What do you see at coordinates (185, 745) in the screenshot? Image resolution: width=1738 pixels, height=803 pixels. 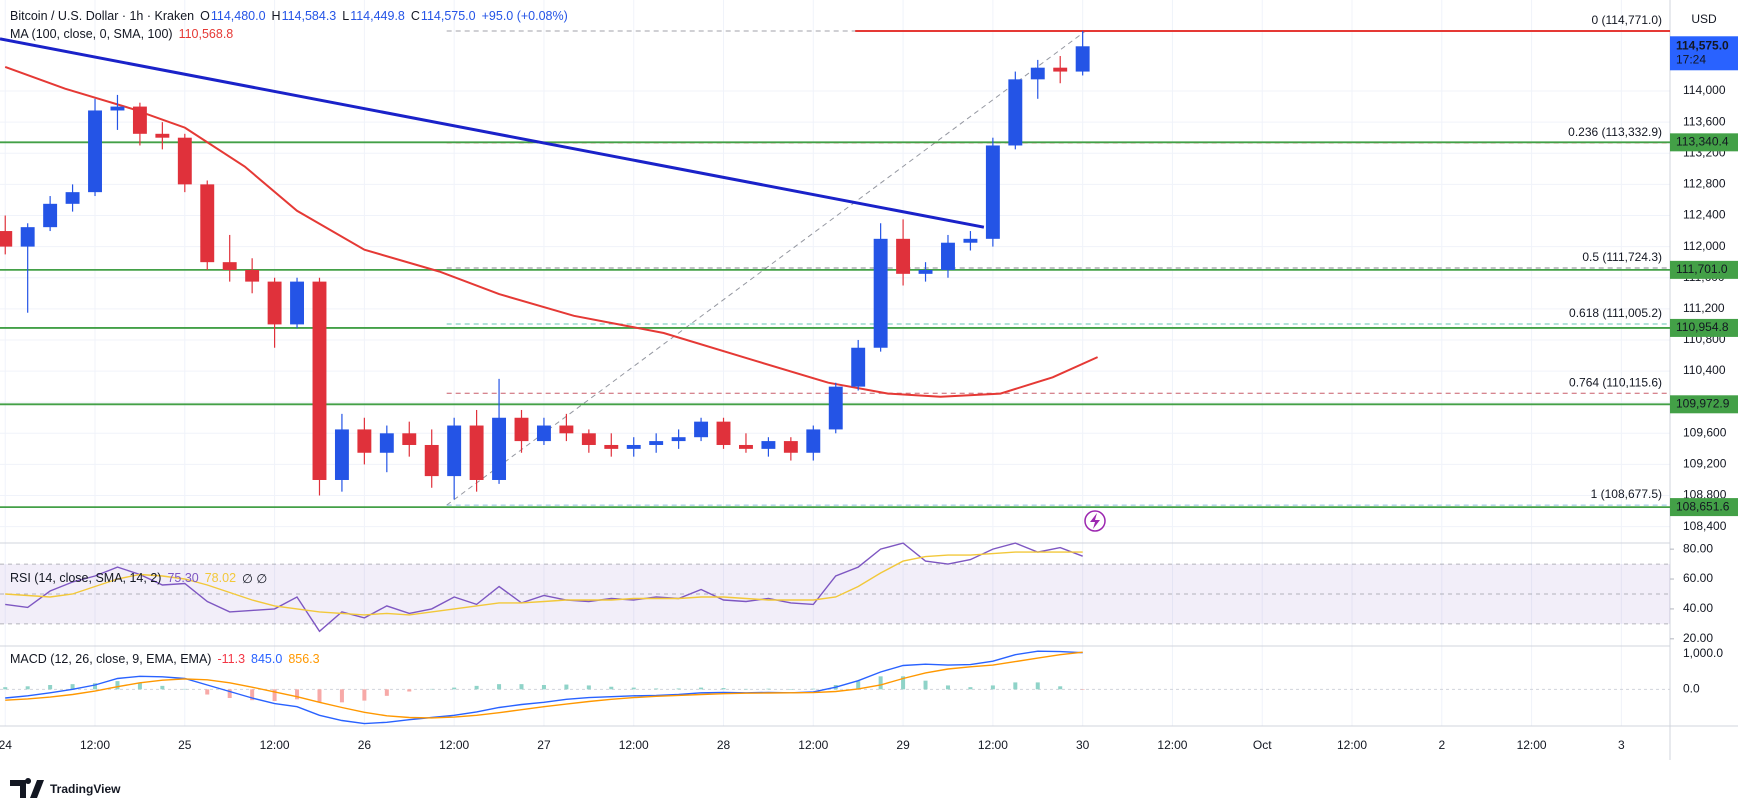 I see `x-tick-label: 25` at bounding box center [185, 745].